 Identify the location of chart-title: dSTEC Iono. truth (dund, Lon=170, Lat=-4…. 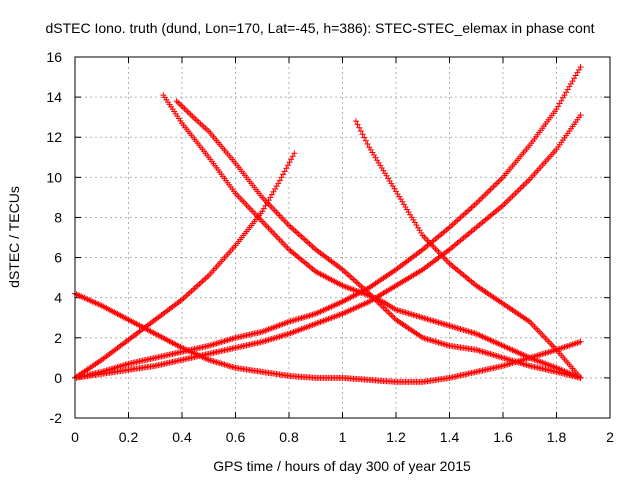
(319, 28).